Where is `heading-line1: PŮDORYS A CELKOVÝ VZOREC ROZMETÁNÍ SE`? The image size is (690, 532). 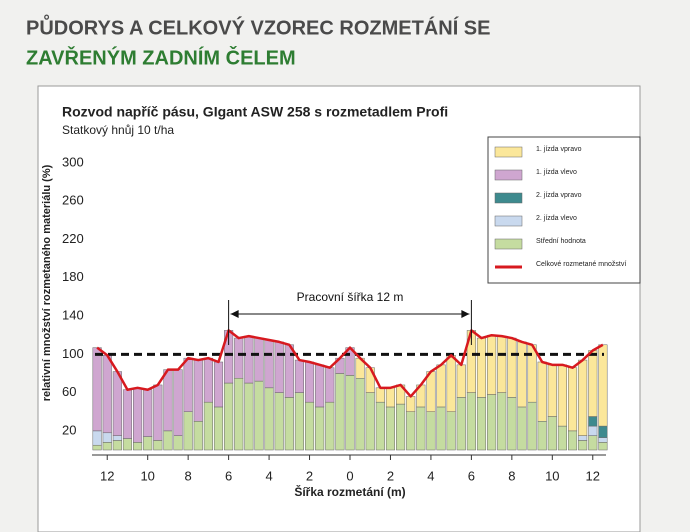 heading-line1: PŮDORYS A CELKOVÝ VZOREC ROZMETÁNÍ SE is located at coordinates (258, 26).